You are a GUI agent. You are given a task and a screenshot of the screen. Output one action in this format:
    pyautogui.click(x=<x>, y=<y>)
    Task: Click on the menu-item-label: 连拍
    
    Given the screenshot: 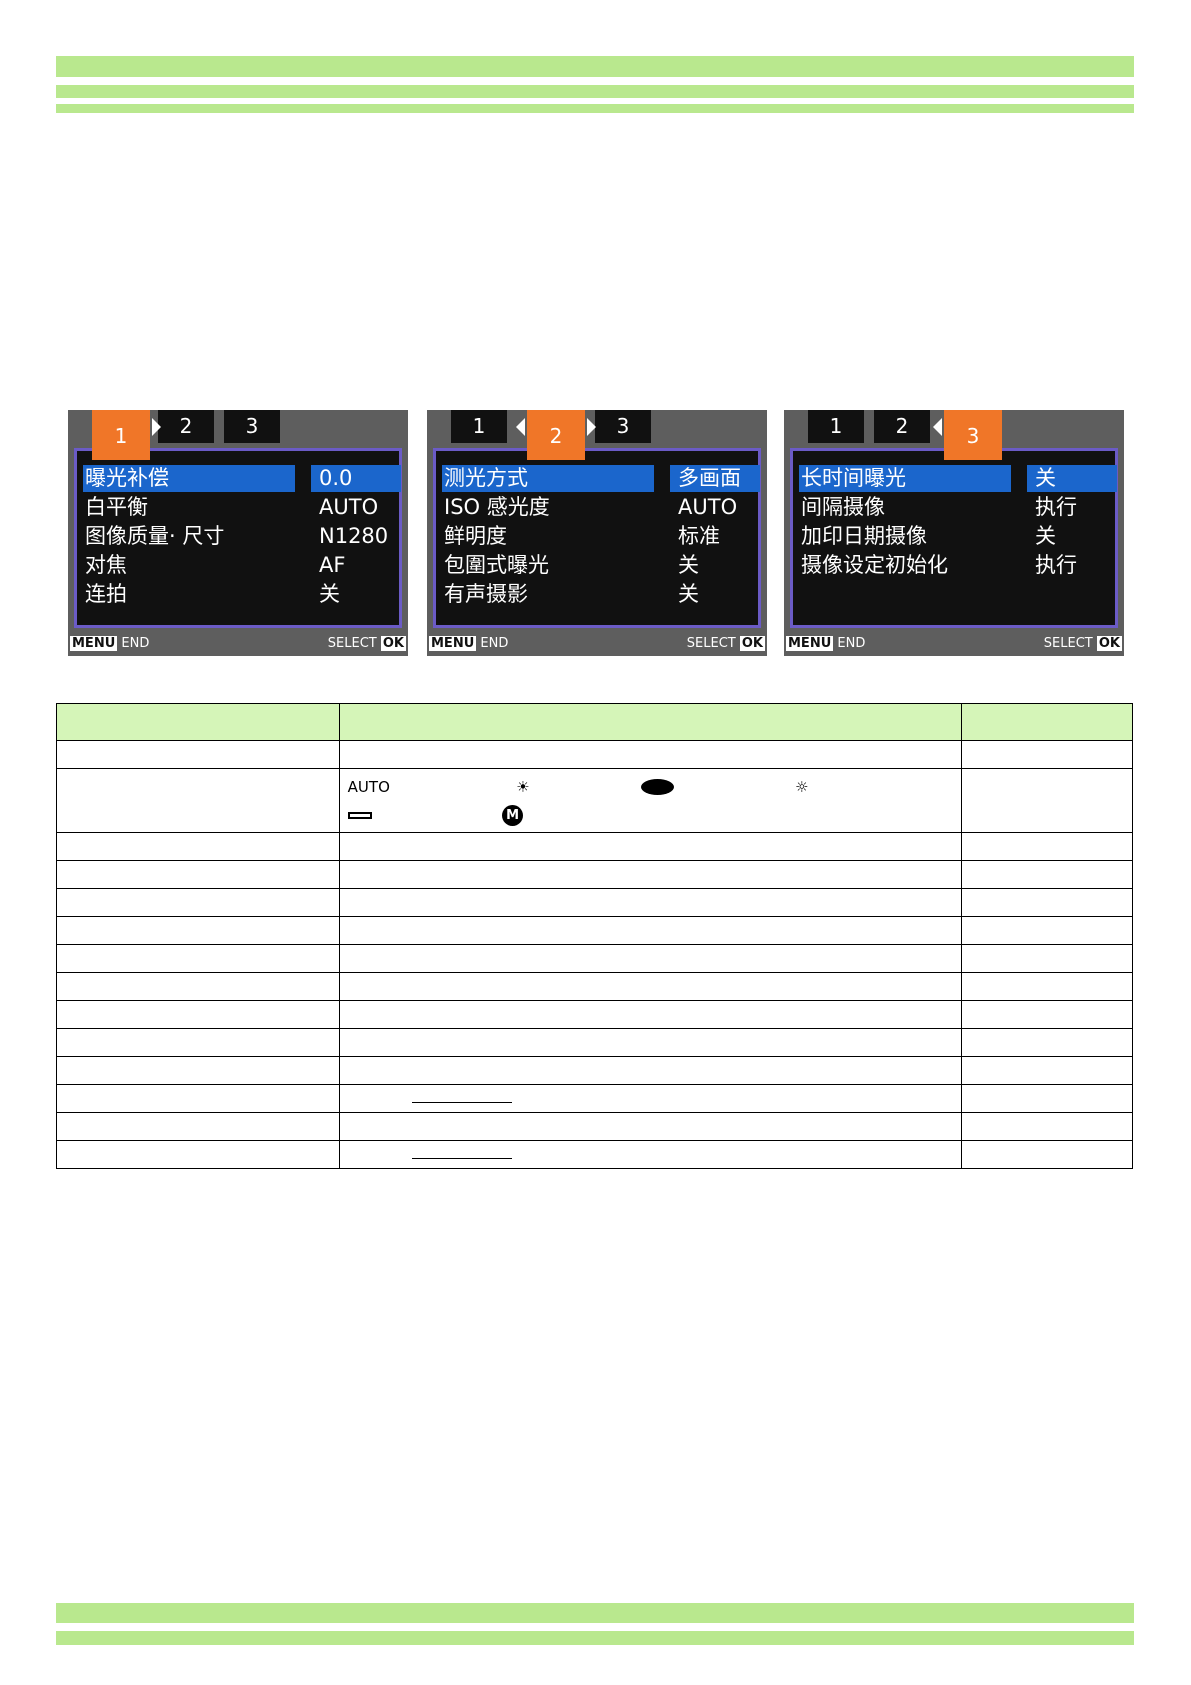 What is the action you would take?
    pyautogui.click(x=106, y=594)
    